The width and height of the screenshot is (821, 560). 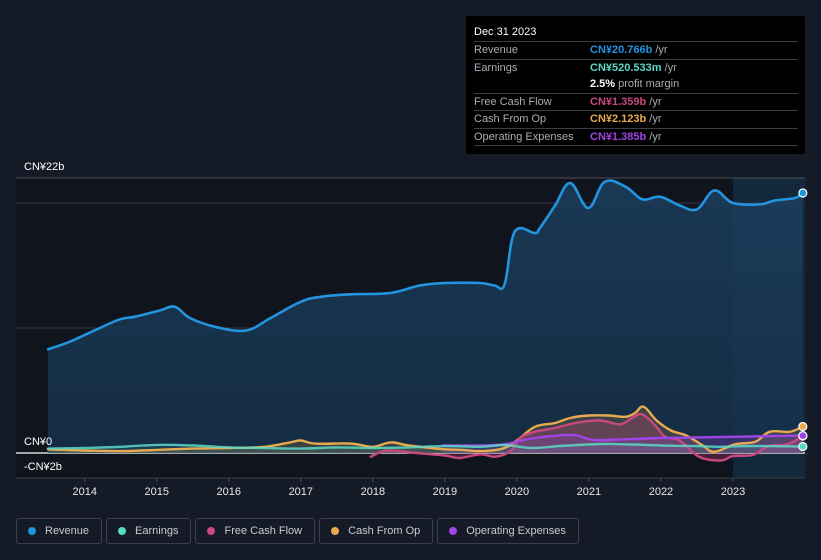 What do you see at coordinates (84, 492) in the screenshot?
I see `x-tick-label: 2014` at bounding box center [84, 492].